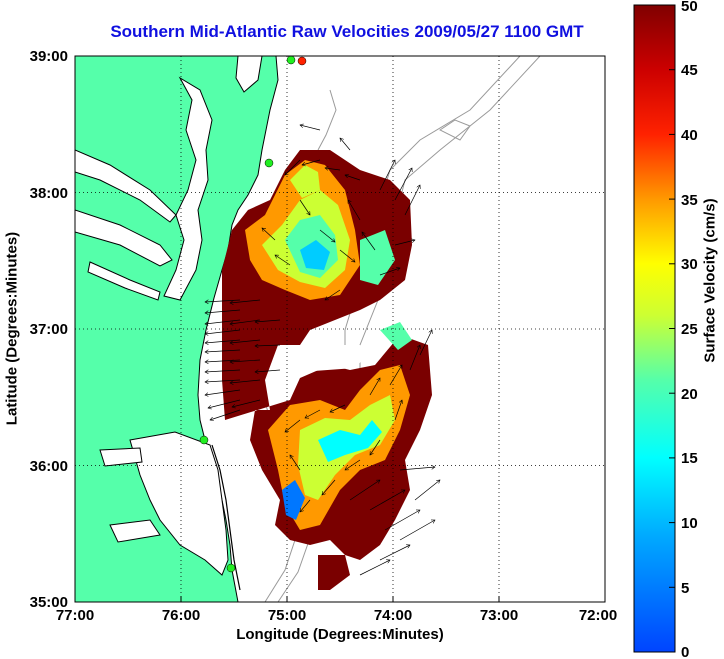 This screenshot has height=659, width=724. I want to click on y-tick-labels: 39:00 38:00 37:00 36:00 35:00, so click(49, 329).